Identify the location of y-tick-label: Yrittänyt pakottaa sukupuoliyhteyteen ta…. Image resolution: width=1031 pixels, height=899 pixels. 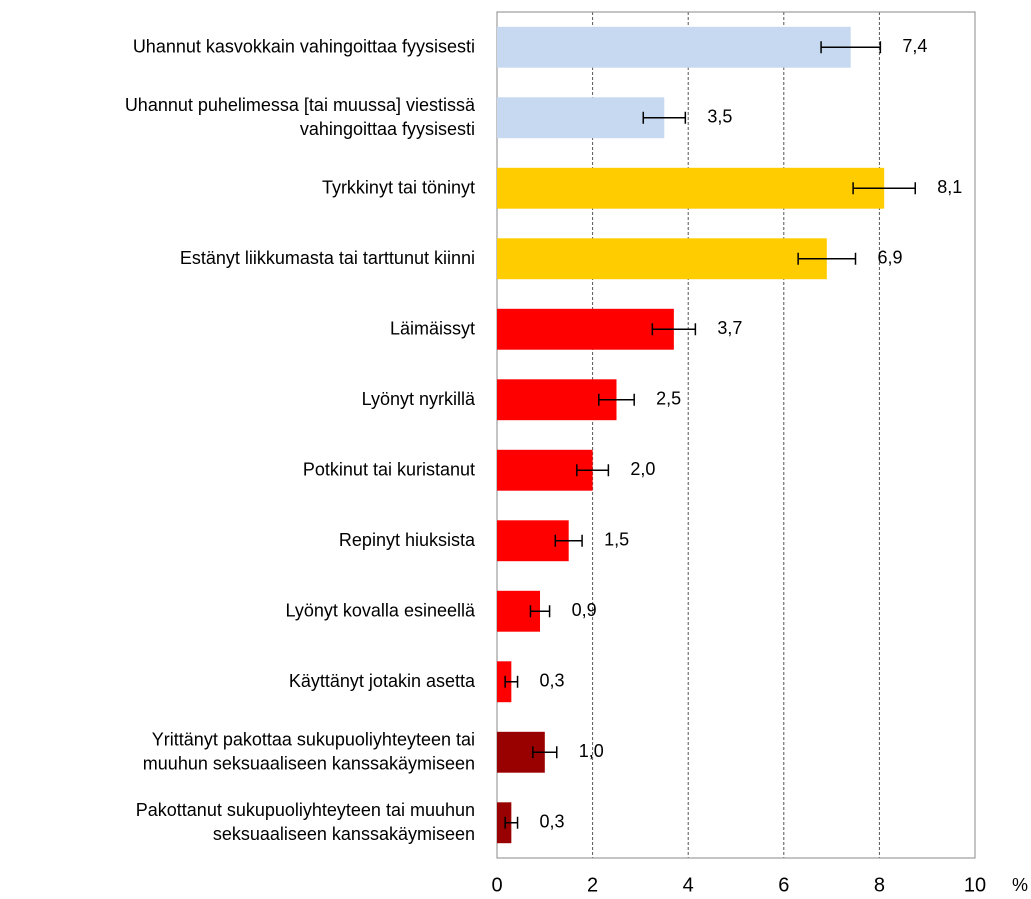
(309, 751).